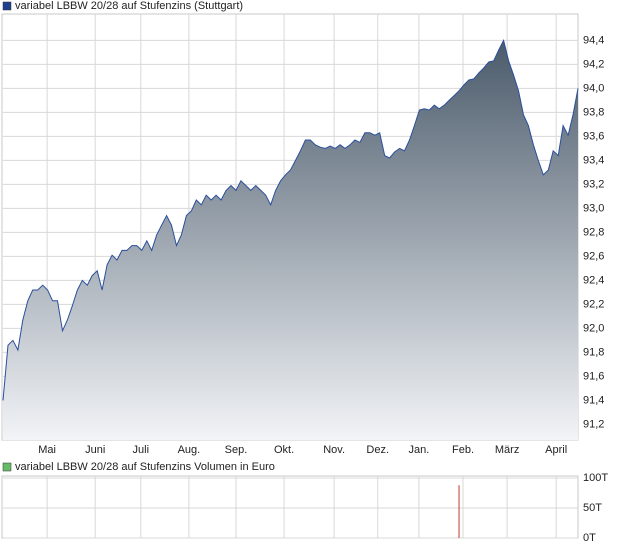 The height and width of the screenshot is (546, 620). What do you see at coordinates (593, 304) in the screenshot?
I see `y-tick-label: 92,2` at bounding box center [593, 304].